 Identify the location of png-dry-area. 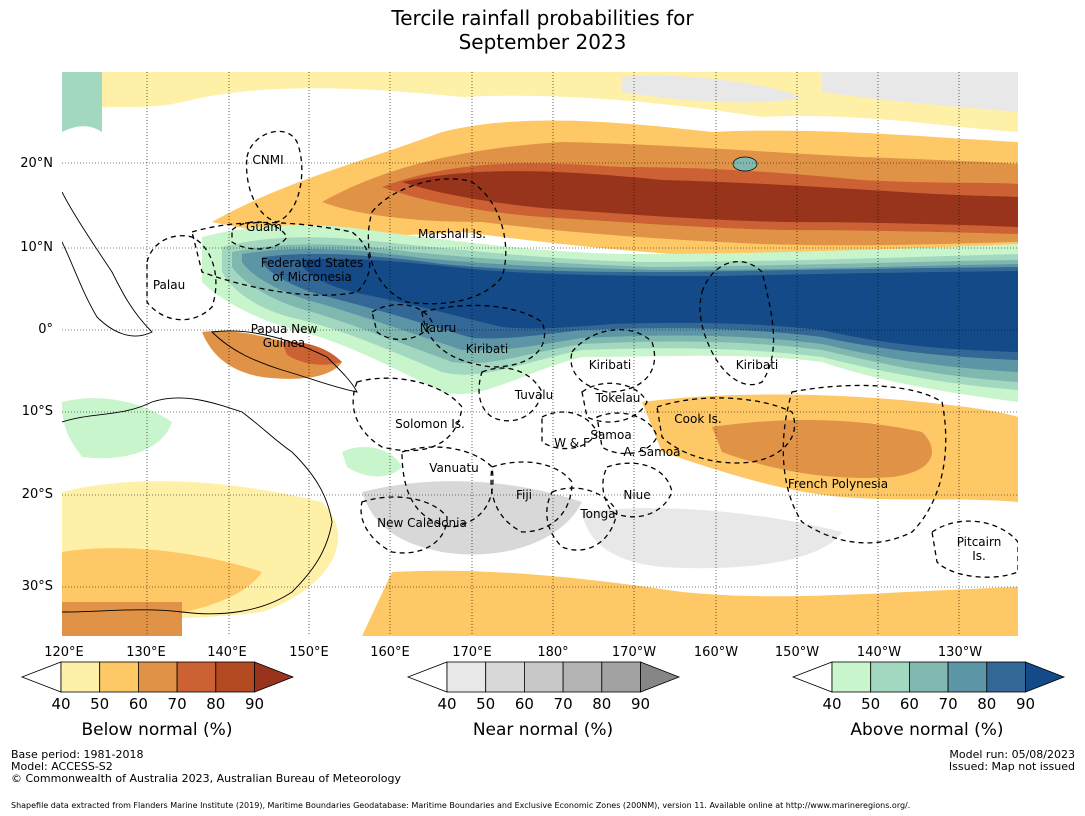
(272, 355).